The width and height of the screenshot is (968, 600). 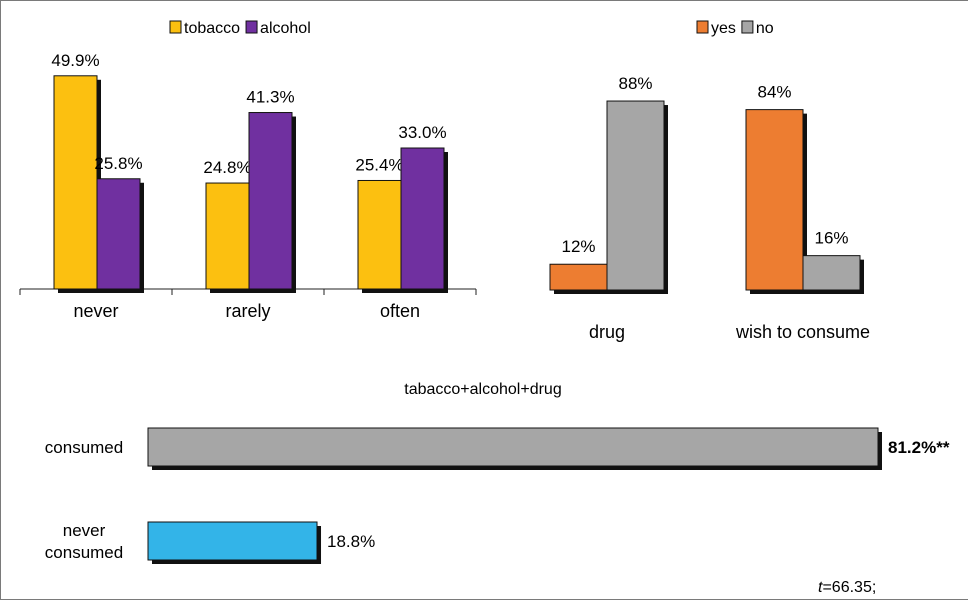 I want to click on legend-swatch-tobacco, so click(x=175, y=27).